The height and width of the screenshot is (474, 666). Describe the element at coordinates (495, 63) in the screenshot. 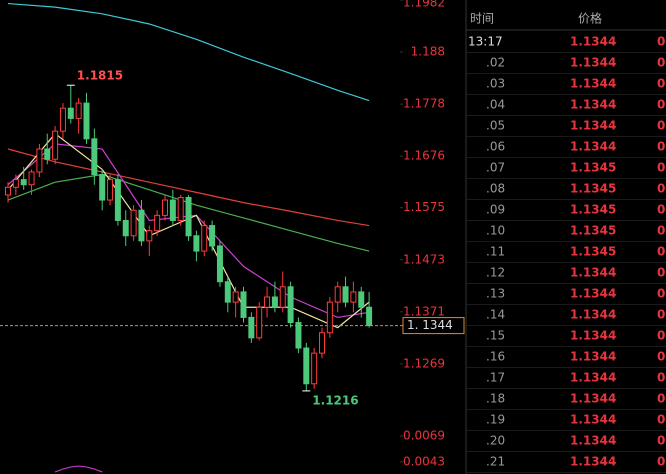

I see `time-cell: .02` at that location.